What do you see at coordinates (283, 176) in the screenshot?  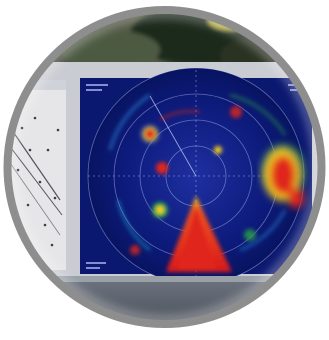 I see `echo-right-cluster` at bounding box center [283, 176].